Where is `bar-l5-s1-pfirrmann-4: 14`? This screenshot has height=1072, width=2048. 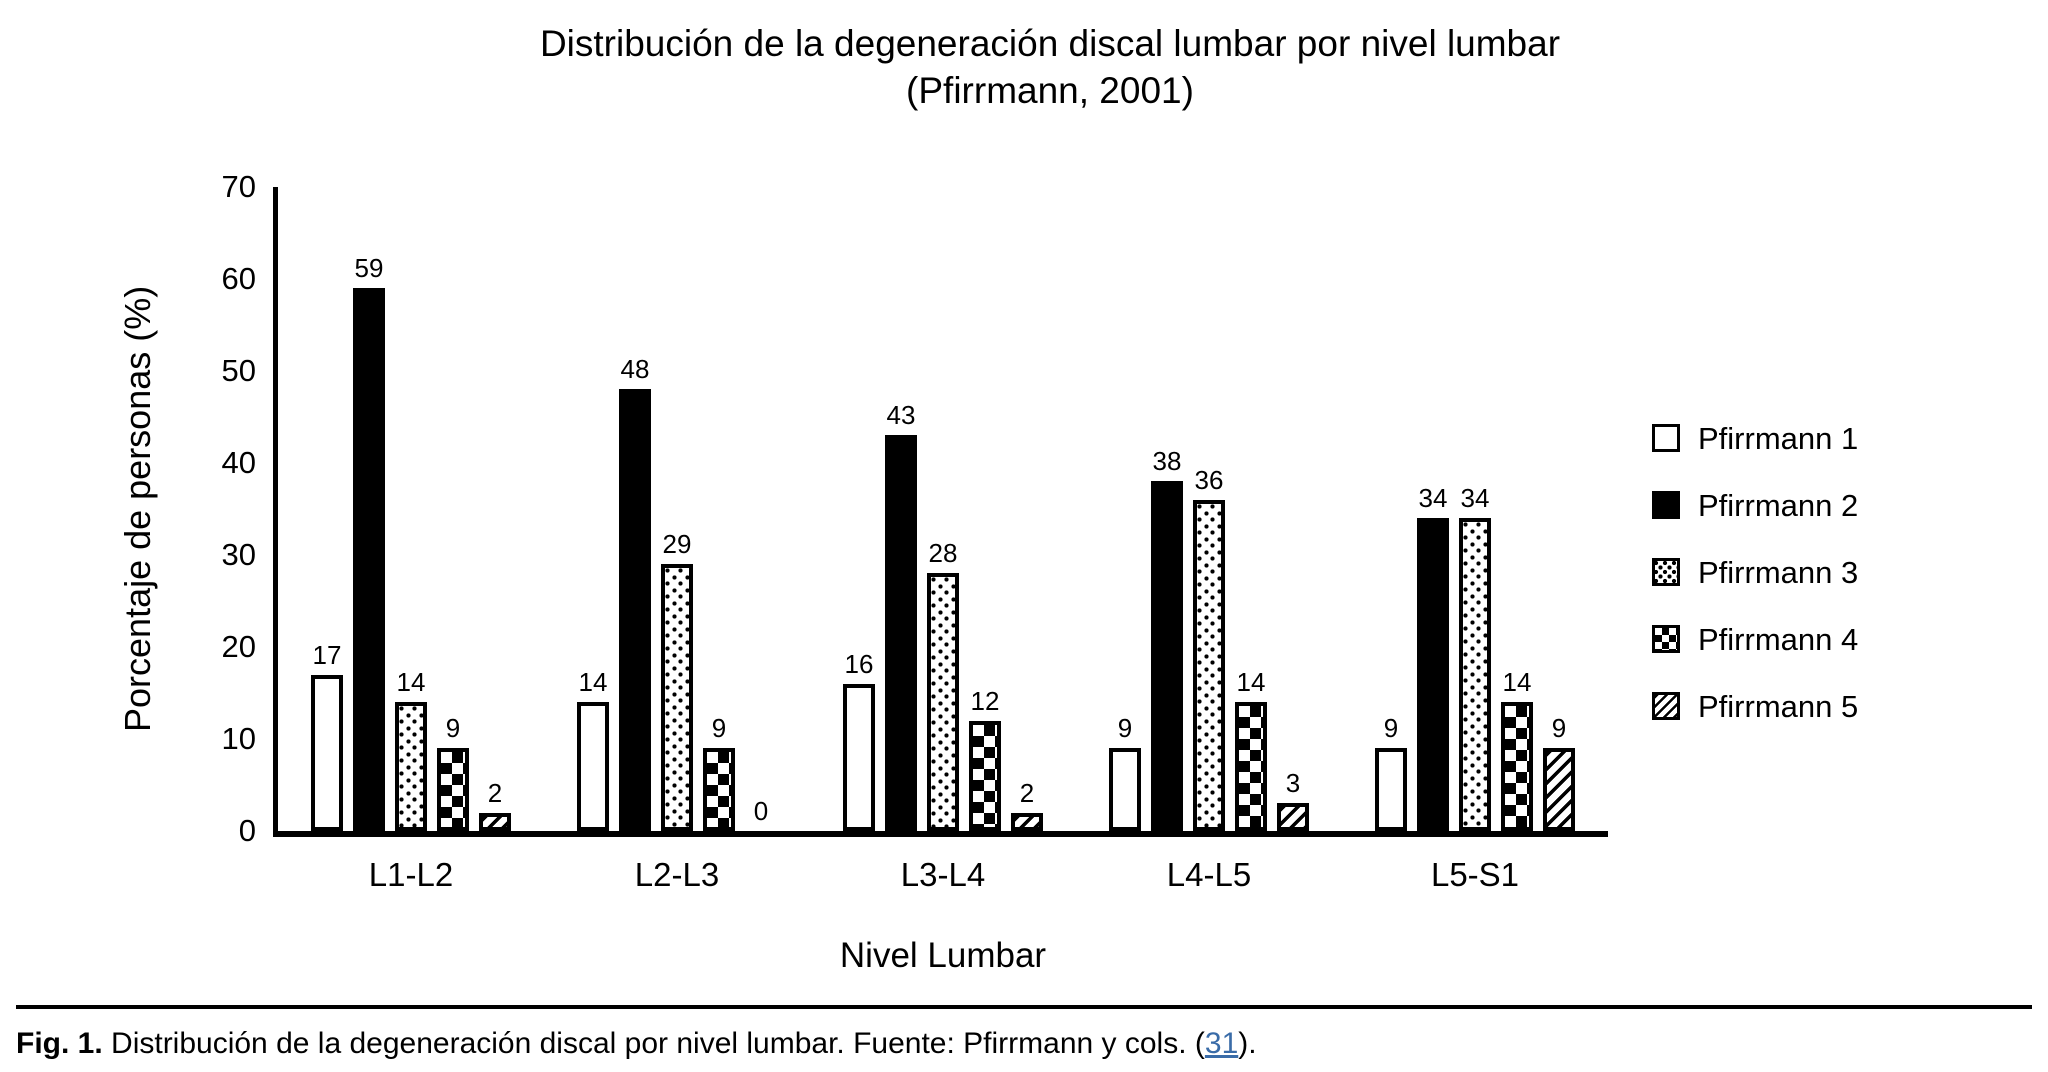 bar-l5-s1-pfirrmann-4: 14 is located at coordinates (1517, 750).